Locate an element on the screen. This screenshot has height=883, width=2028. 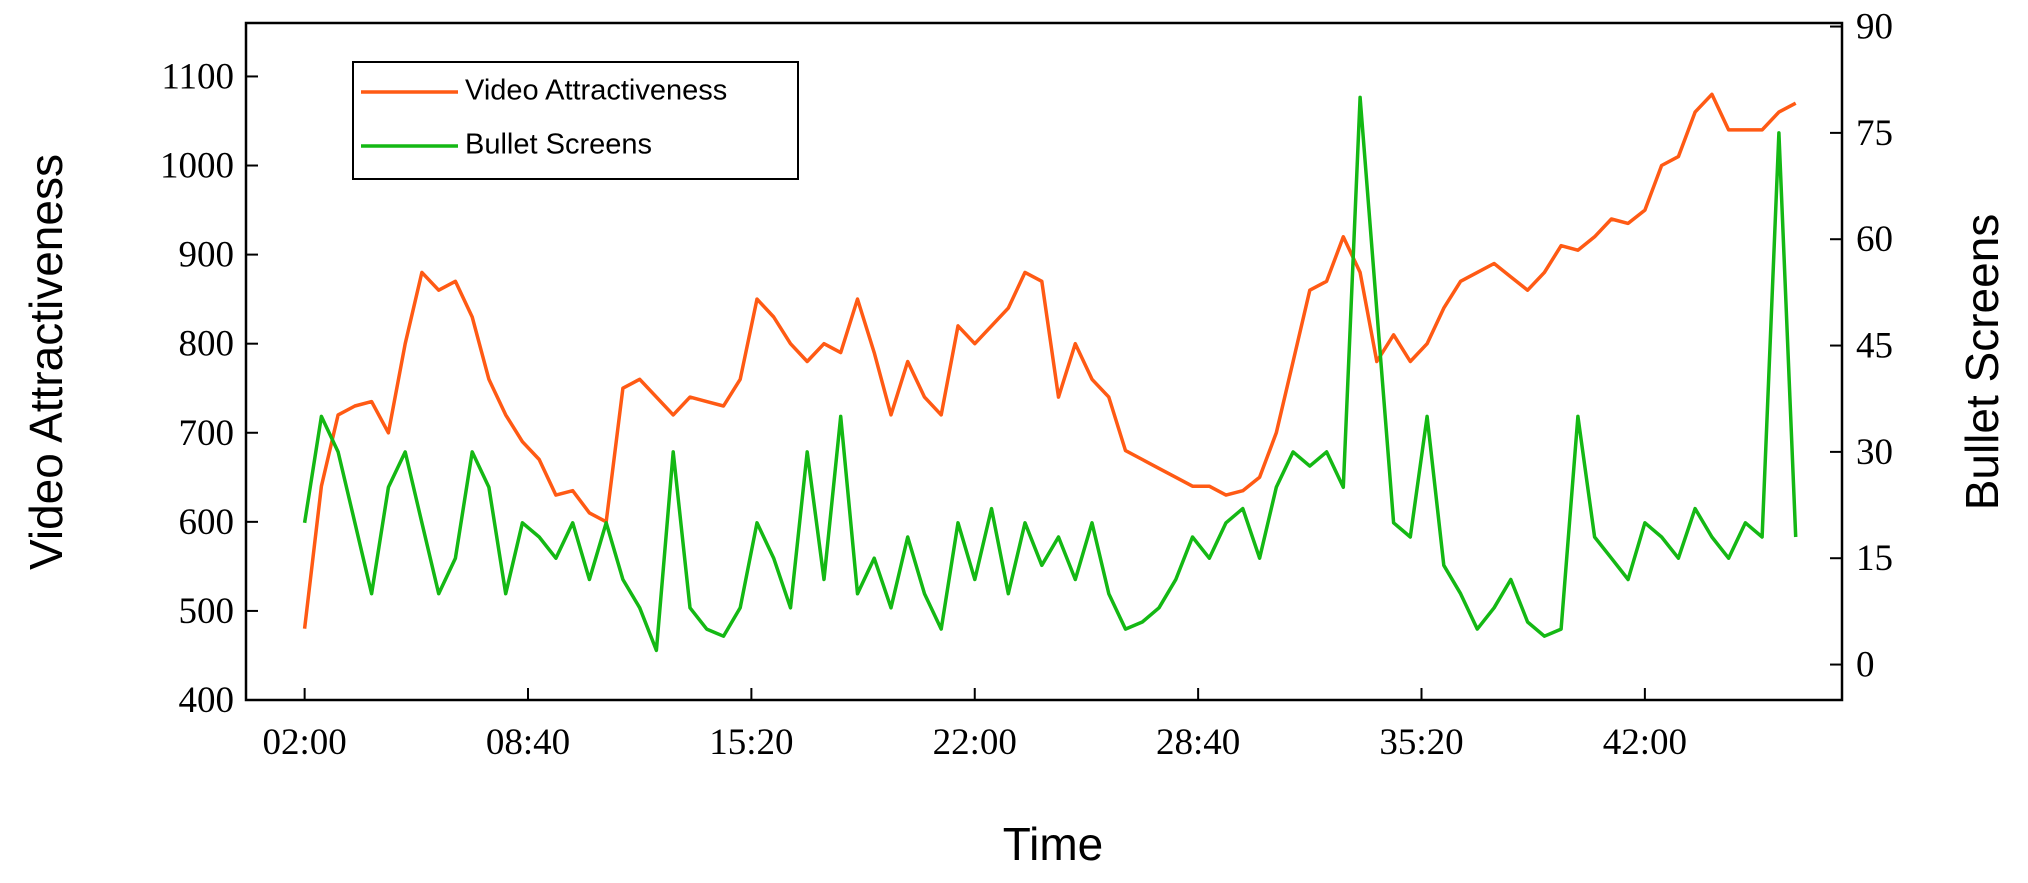
x-tick-label: 02:00 is located at coordinates (304, 742).